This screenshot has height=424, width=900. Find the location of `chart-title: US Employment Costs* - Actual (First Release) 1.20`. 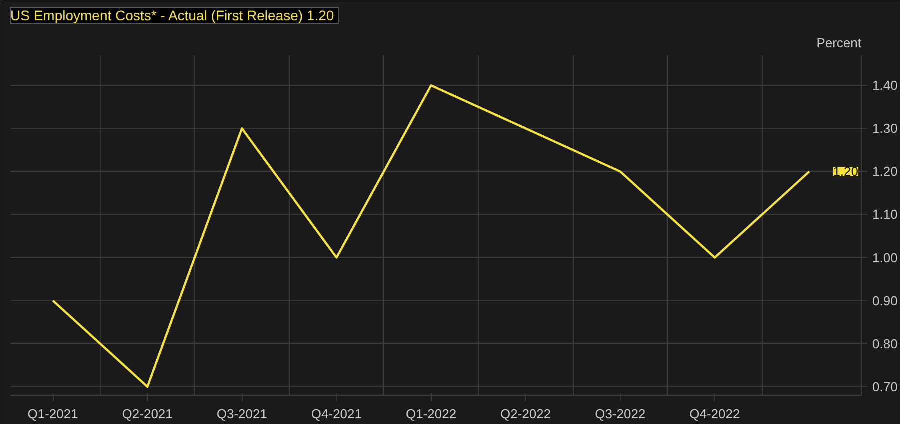

chart-title: US Employment Costs* - Actual (First Release) 1.20 is located at coordinates (172, 16).